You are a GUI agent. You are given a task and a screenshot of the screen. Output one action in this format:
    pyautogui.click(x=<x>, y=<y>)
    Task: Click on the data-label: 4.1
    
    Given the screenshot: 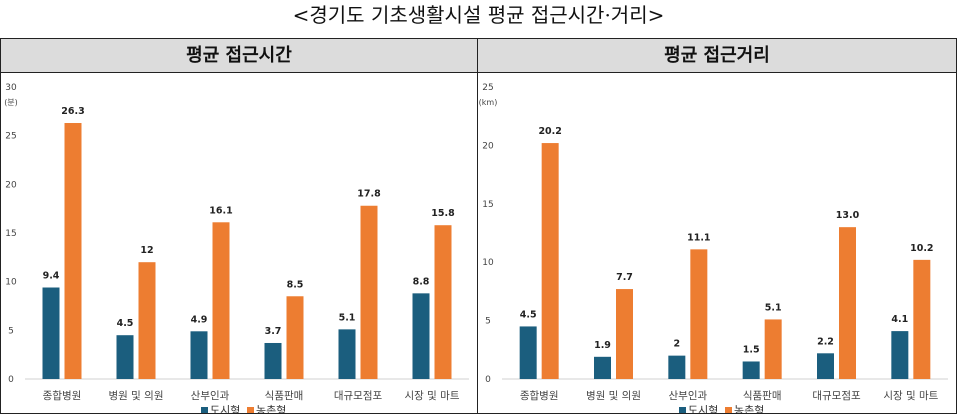 What is the action you would take?
    pyautogui.click(x=899, y=319)
    